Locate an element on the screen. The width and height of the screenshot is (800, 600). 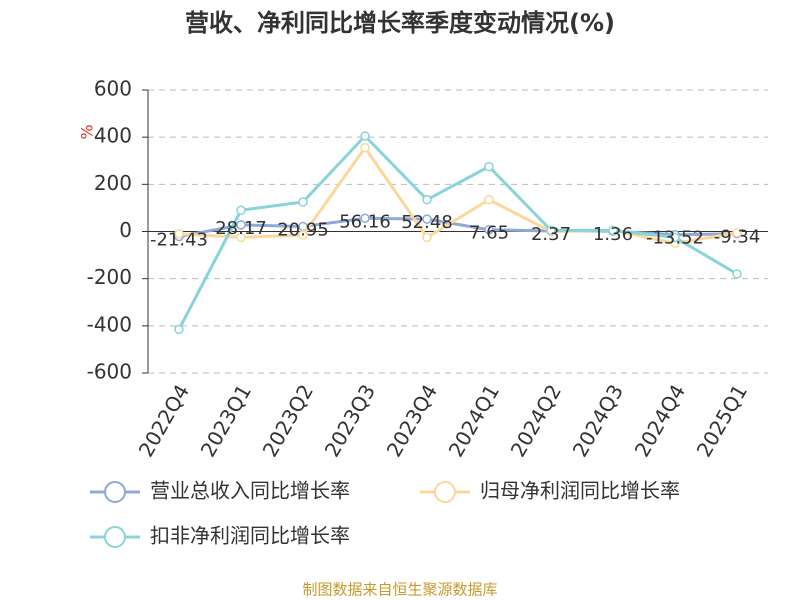
data-label: -9.34 is located at coordinates (737, 237).